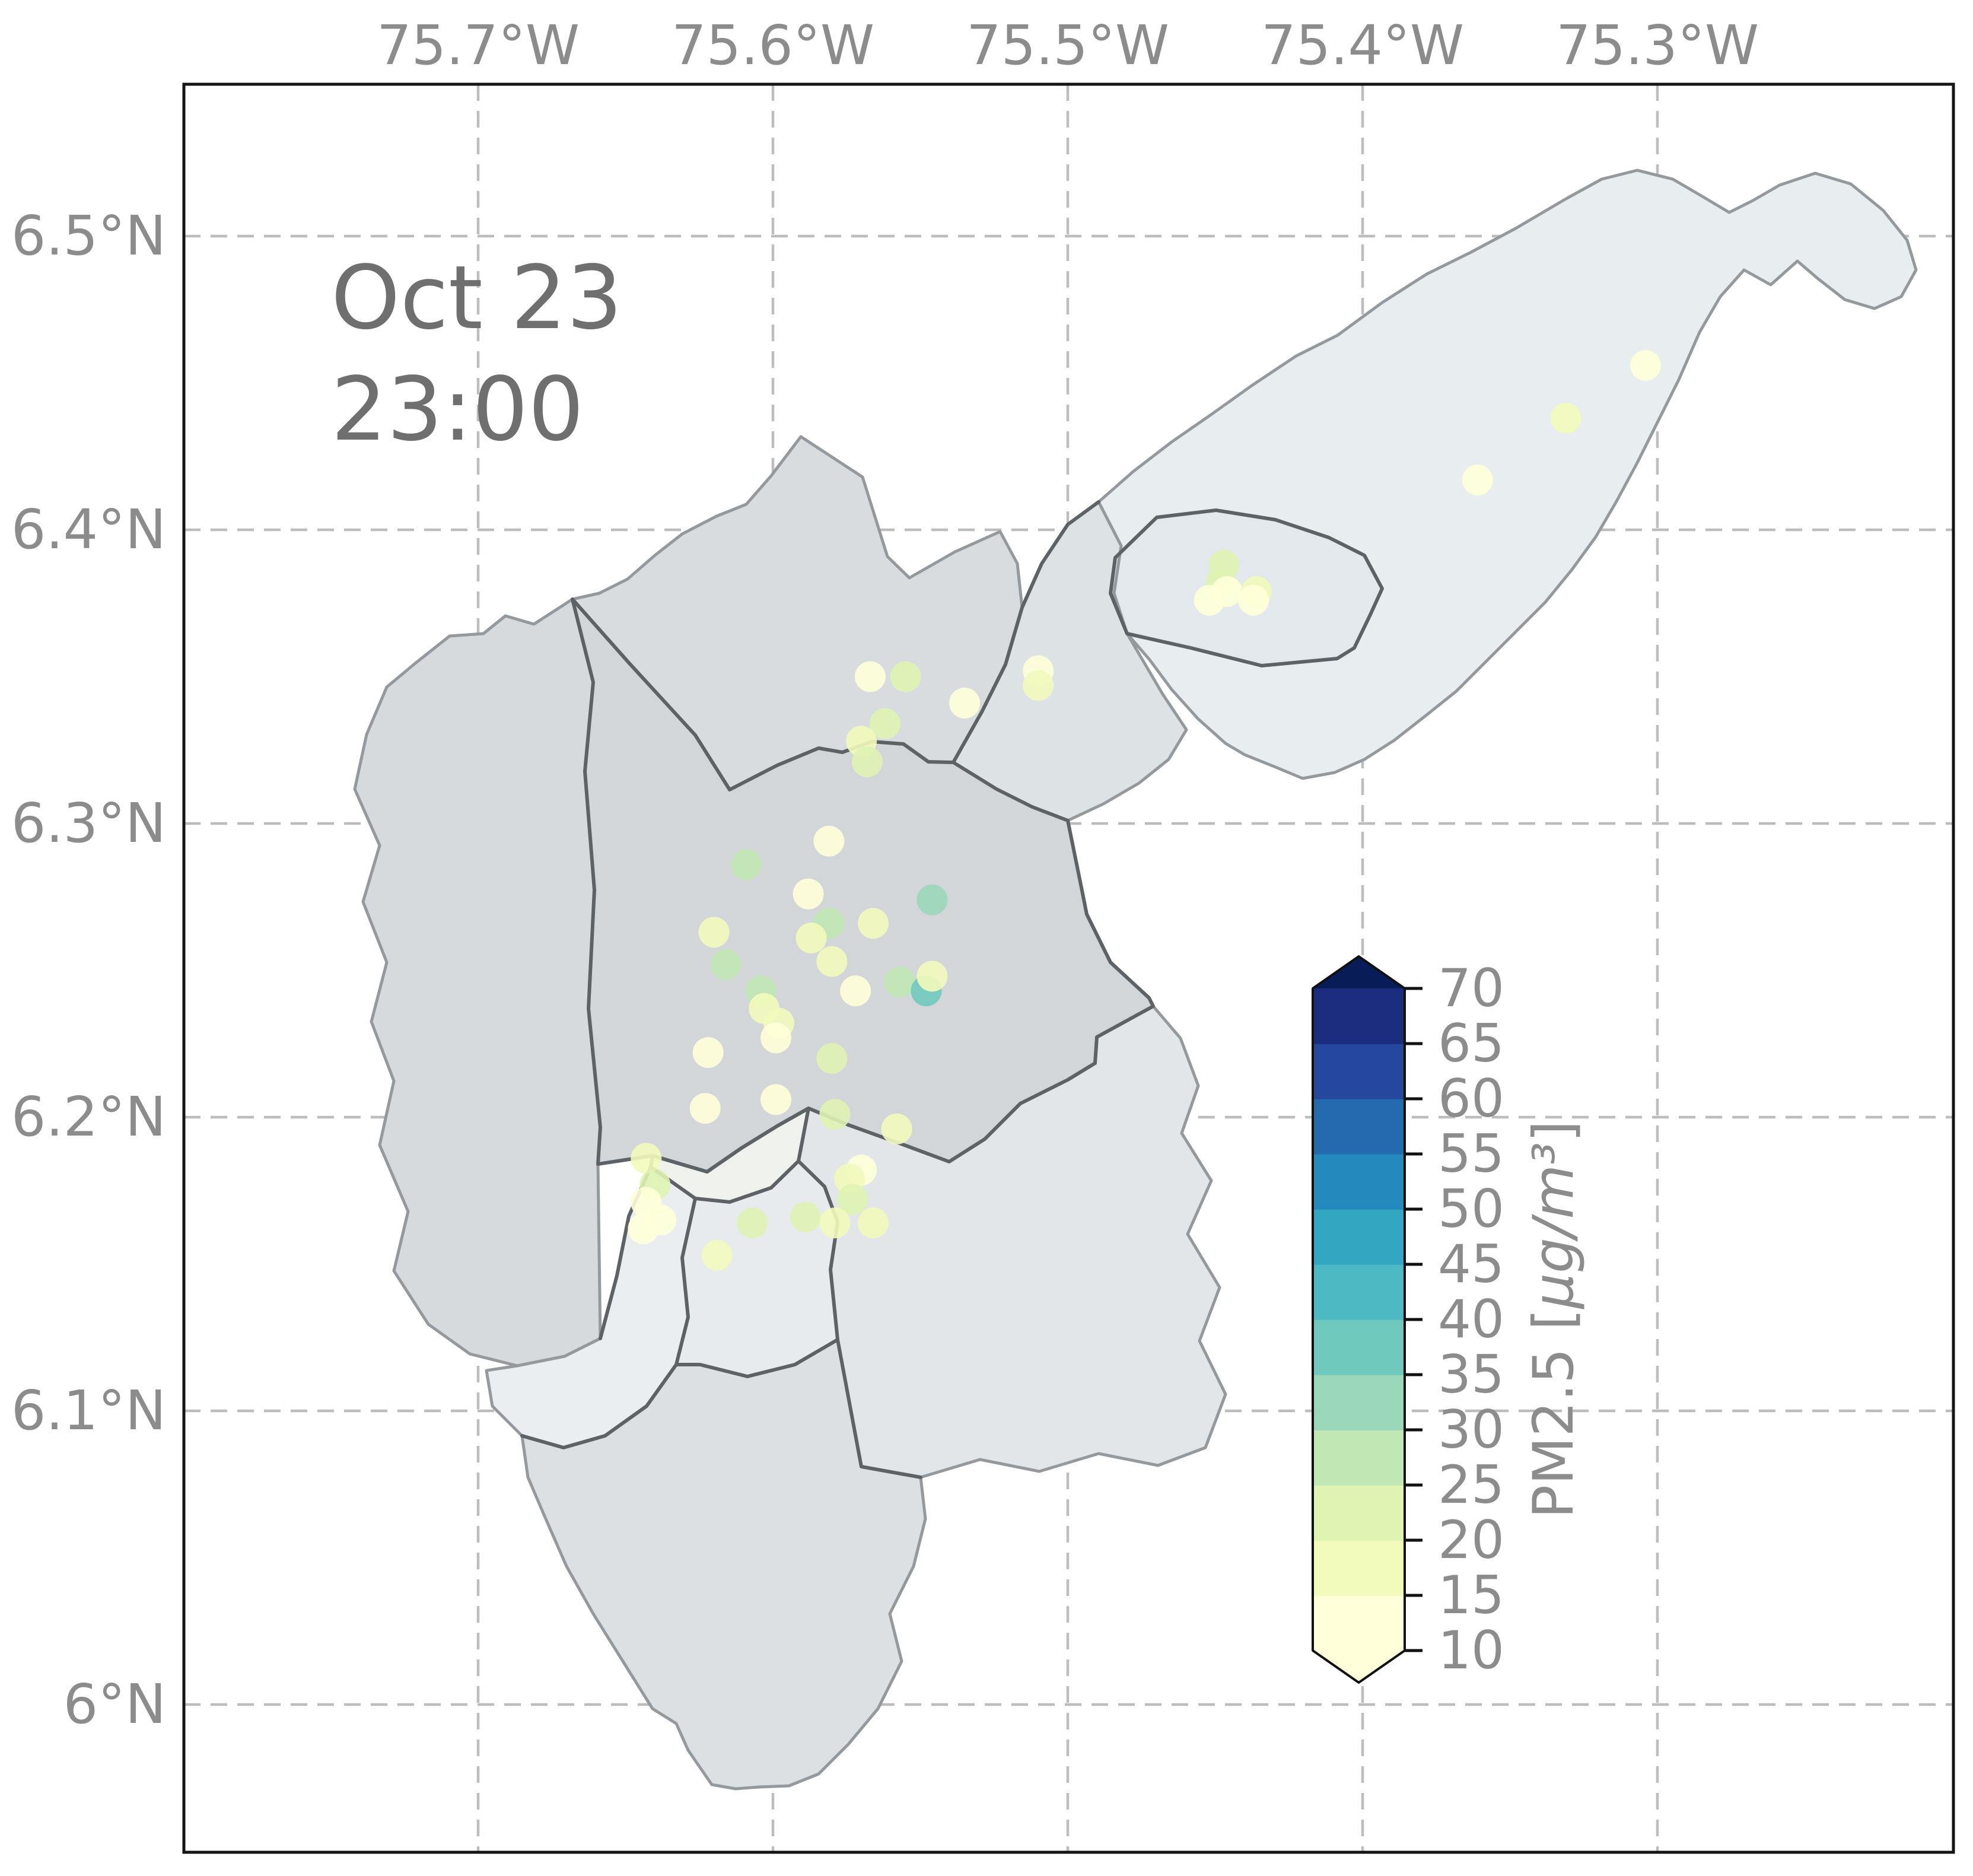  I want to click on x-tick-label: 75.6°W, so click(773, 45).